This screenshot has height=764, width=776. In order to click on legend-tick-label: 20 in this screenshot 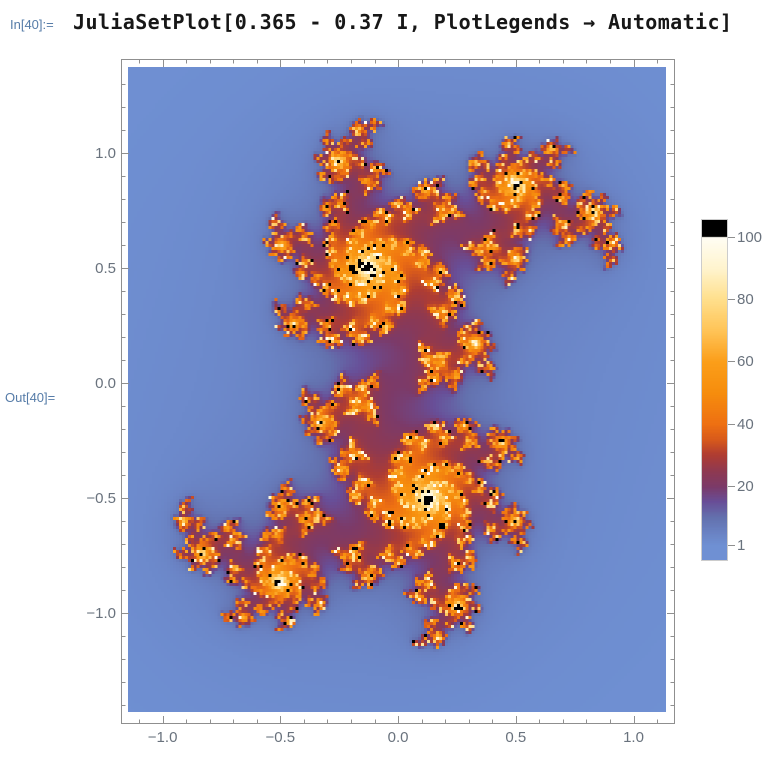, I will do `click(745, 486)`.